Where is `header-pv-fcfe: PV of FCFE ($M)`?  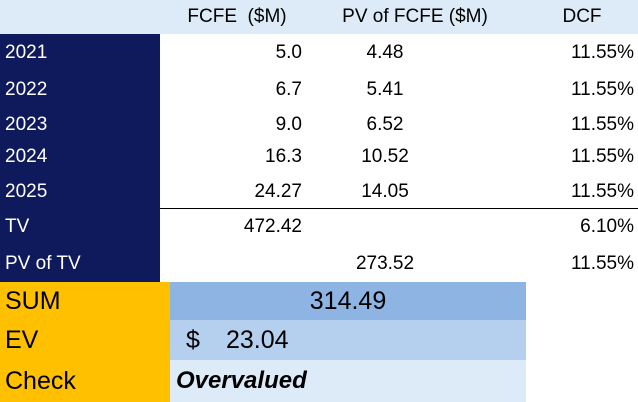
header-pv-fcfe: PV of FCFE ($M) is located at coordinates (415, 17).